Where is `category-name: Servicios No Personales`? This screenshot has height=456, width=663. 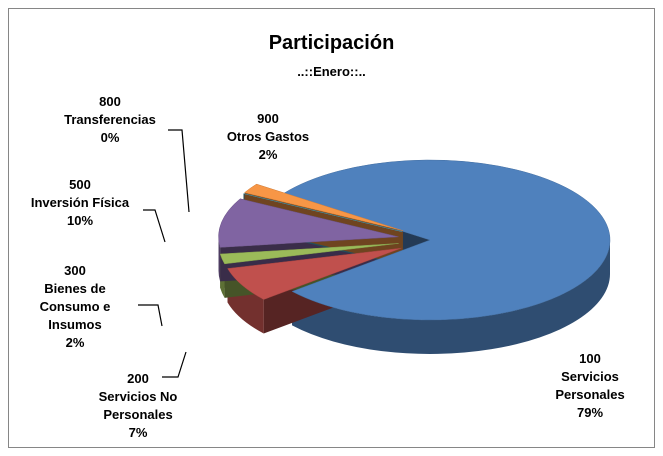
category-name: Servicios No Personales is located at coordinates (138, 405).